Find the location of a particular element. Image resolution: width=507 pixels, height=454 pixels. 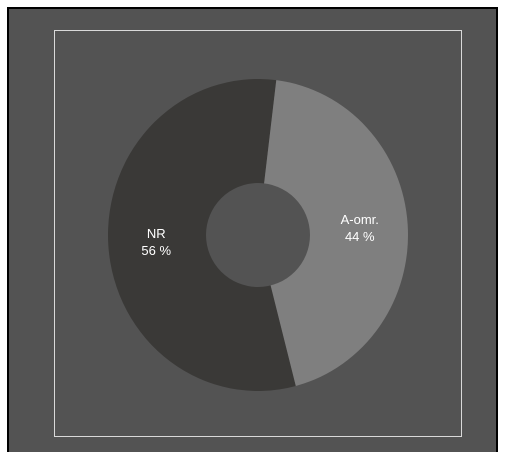

slice-value-label: 56 % is located at coordinates (156, 250).